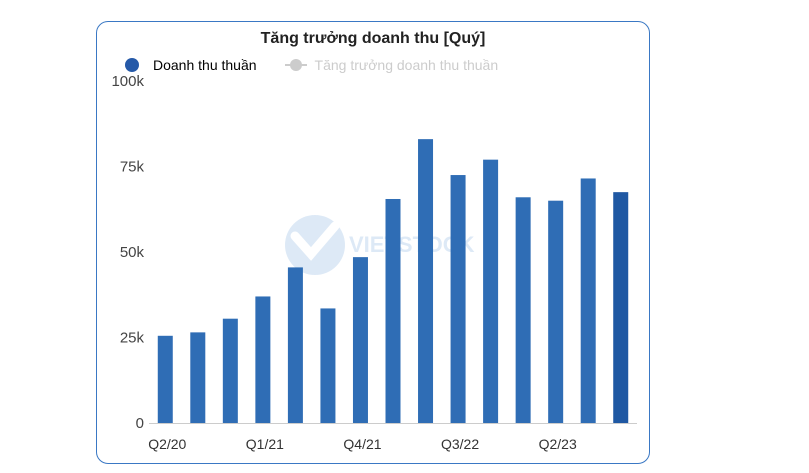 The height and width of the screenshot is (473, 809). Describe the element at coordinates (373, 38) in the screenshot. I see `chart-title: Tăng trưởng doanh thu [Quý]` at that location.